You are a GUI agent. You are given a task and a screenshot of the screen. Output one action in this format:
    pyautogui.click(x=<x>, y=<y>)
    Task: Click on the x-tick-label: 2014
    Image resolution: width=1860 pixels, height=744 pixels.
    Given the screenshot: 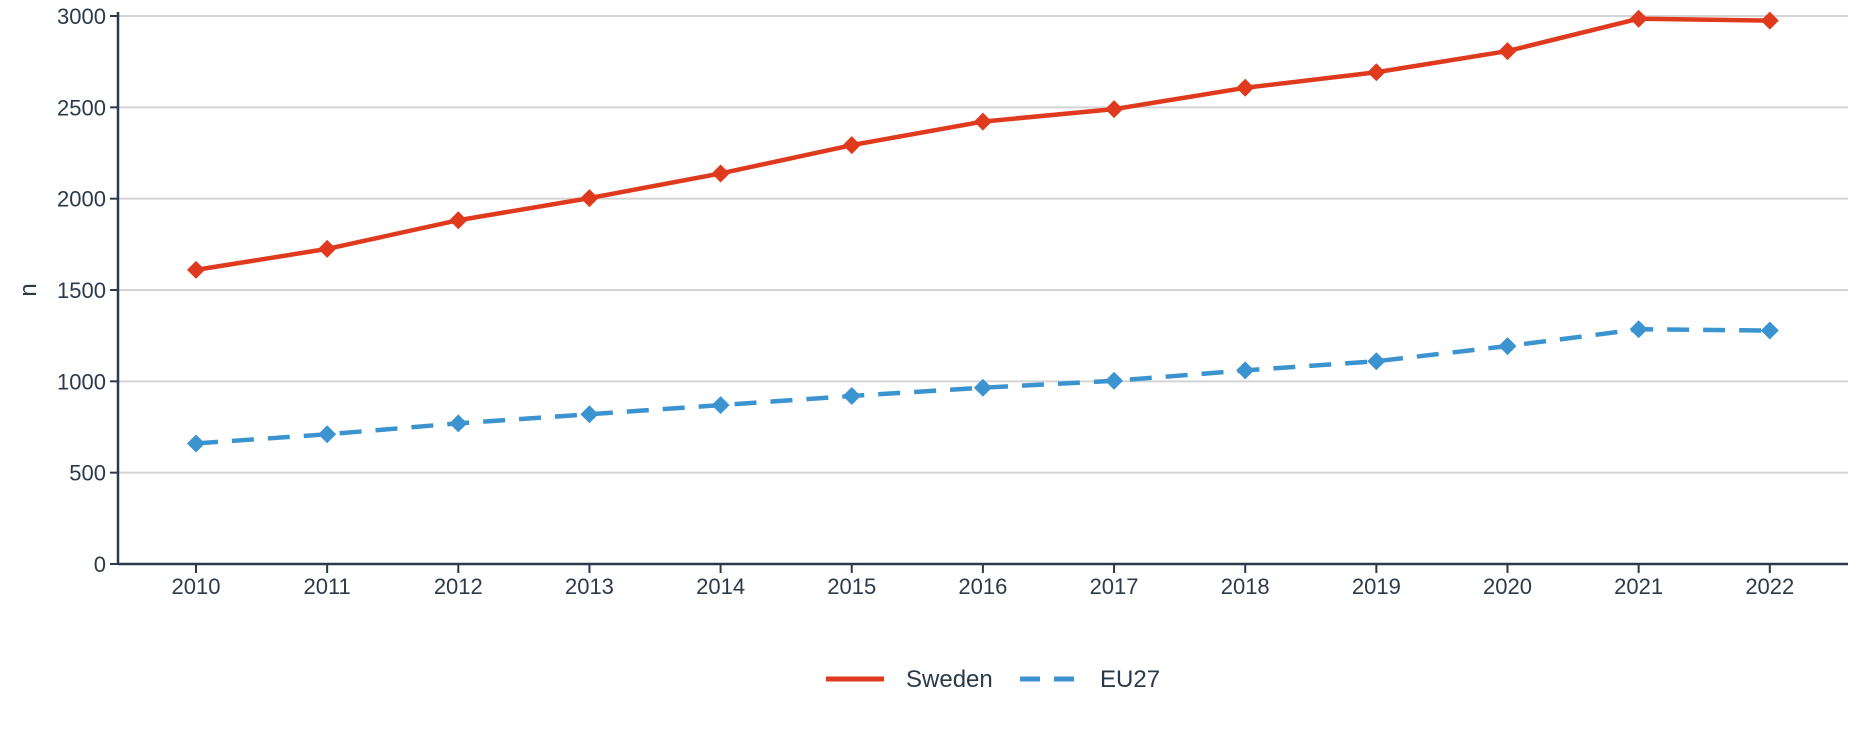 What is the action you would take?
    pyautogui.click(x=720, y=586)
    